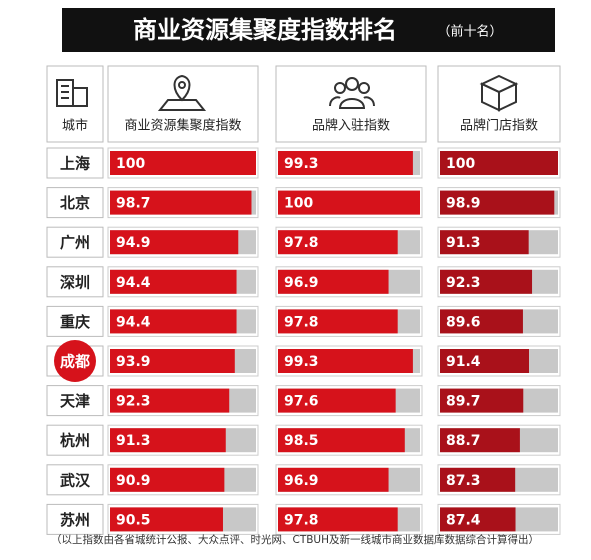  I want to click on icon-people, so click(352, 93).